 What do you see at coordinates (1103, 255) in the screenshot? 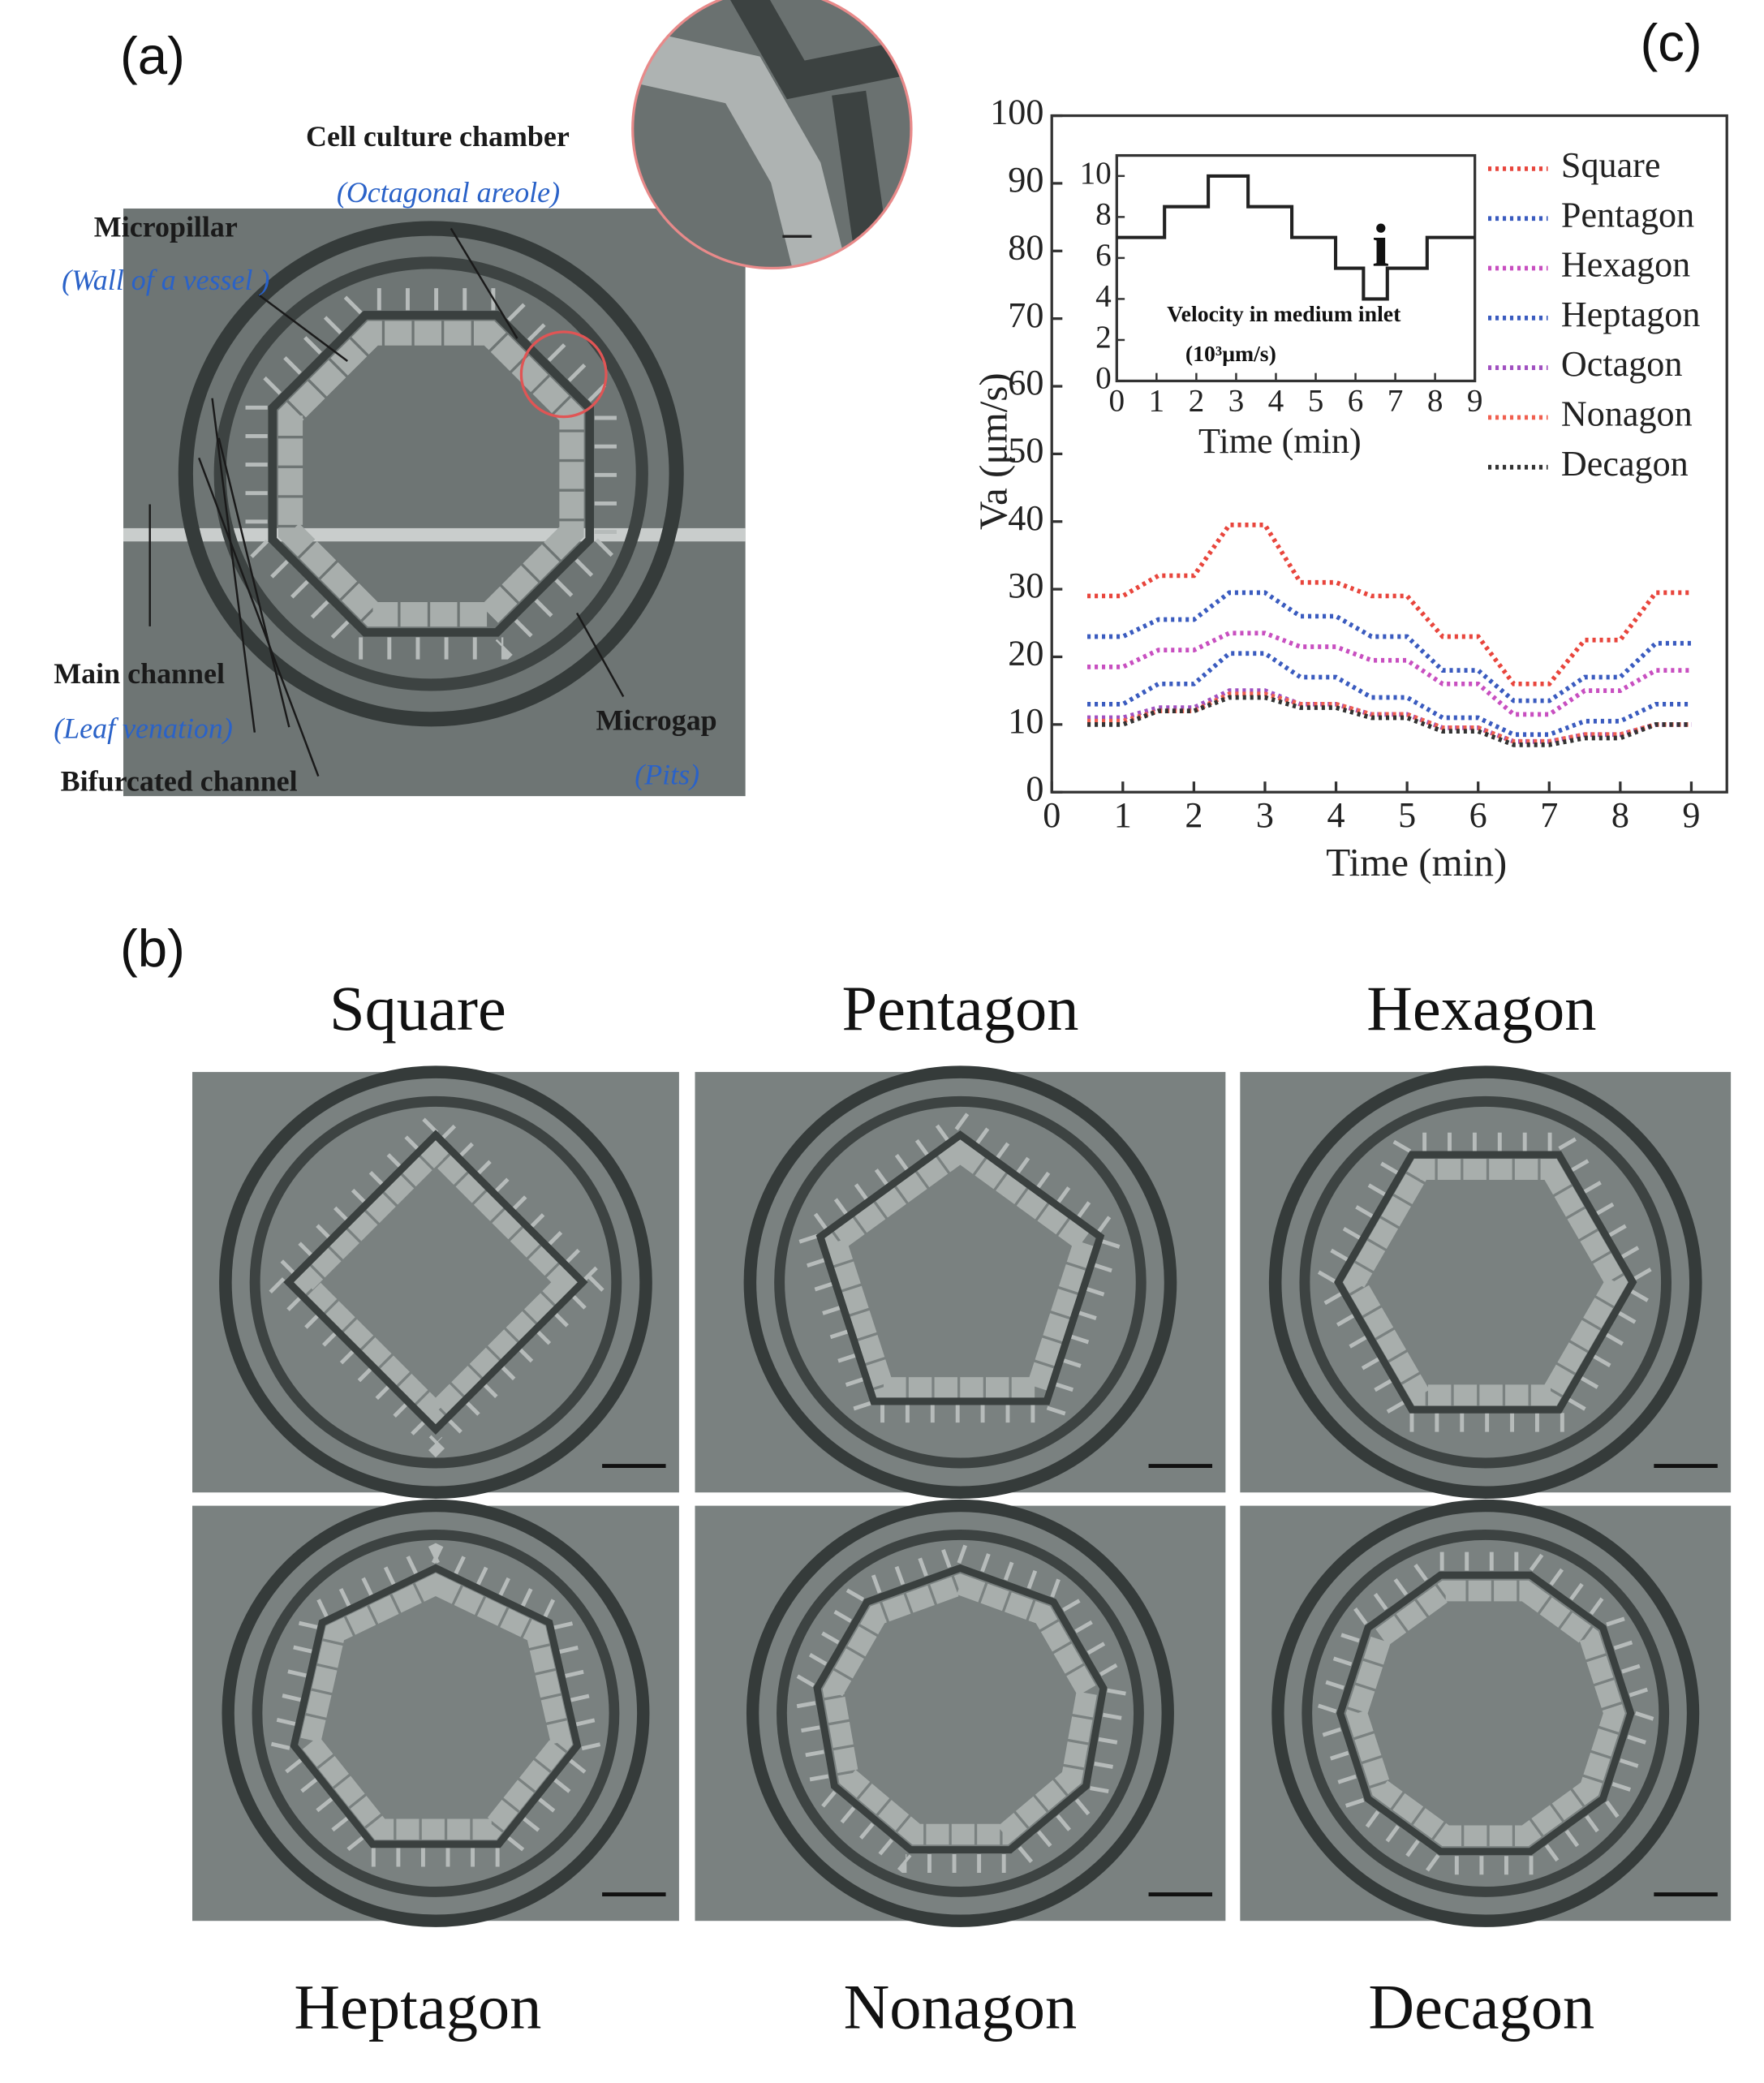
I see `inset-y-tick-label: 6` at bounding box center [1103, 255].